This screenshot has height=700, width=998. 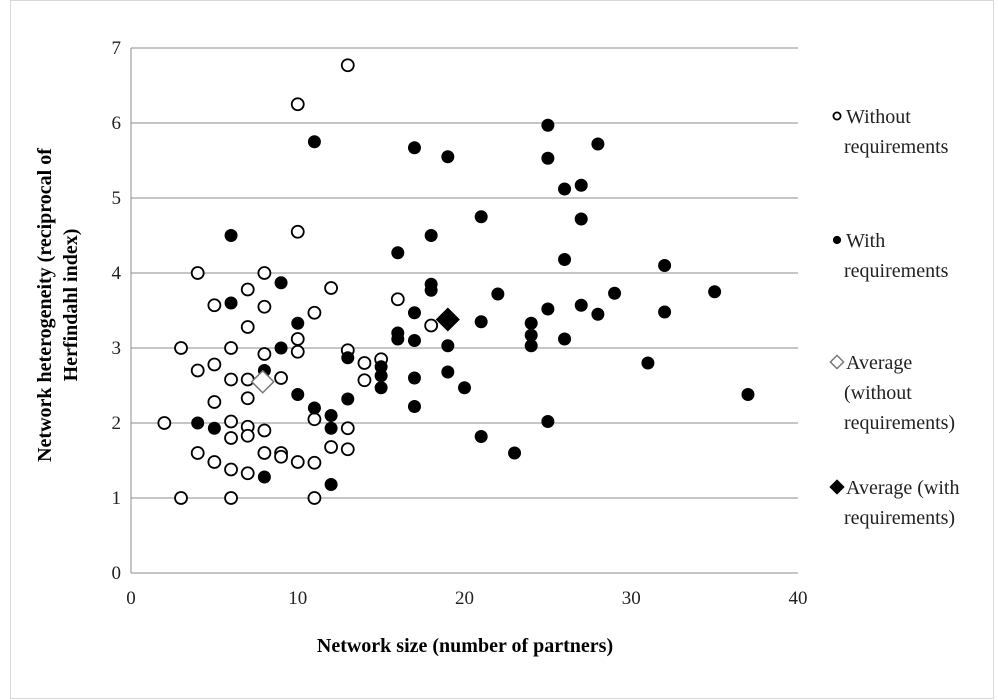 What do you see at coordinates (865, 241) in the screenshot?
I see `legend-label: With` at bounding box center [865, 241].